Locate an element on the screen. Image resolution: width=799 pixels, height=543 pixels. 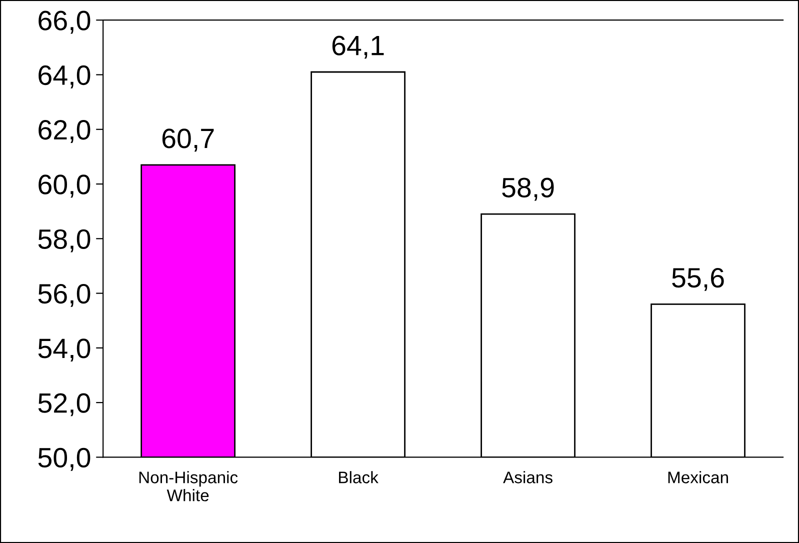
y-tick-label: 50,0 is located at coordinates (64, 459).